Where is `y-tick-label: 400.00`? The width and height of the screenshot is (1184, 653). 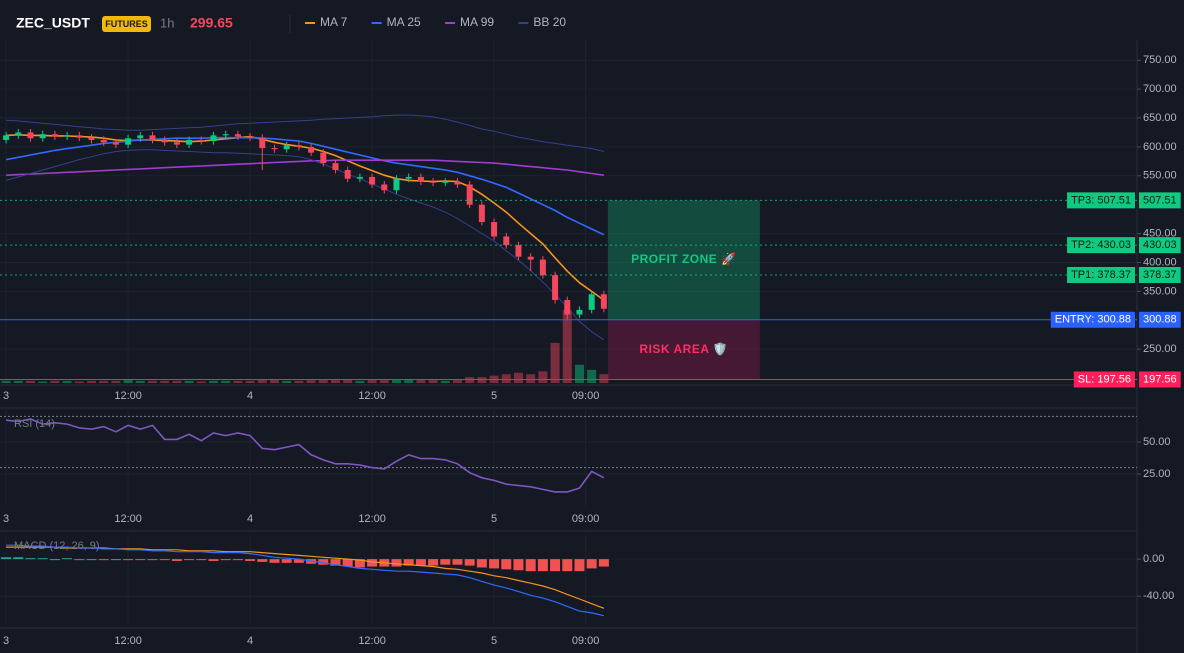
y-tick-label: 400.00 is located at coordinates (1160, 262).